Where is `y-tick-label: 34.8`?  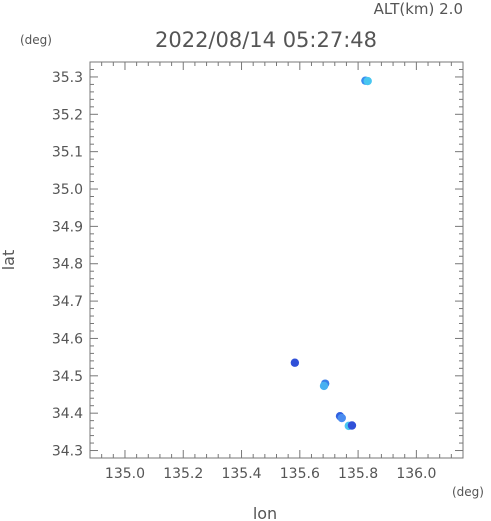 y-tick-label: 34.8 is located at coordinates (67, 265).